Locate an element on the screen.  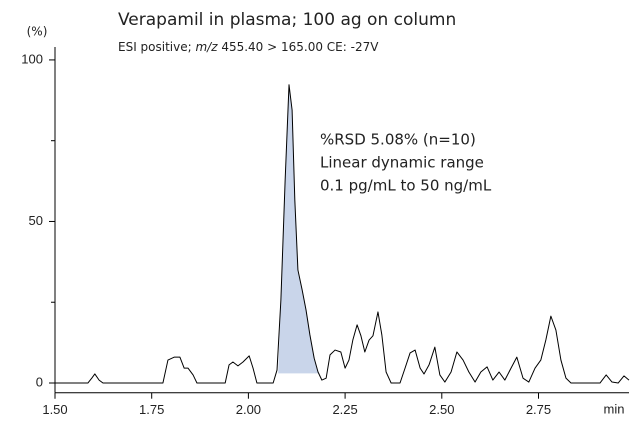
annotation: %RSD 5.08% (n=10) is located at coordinates (398, 140).